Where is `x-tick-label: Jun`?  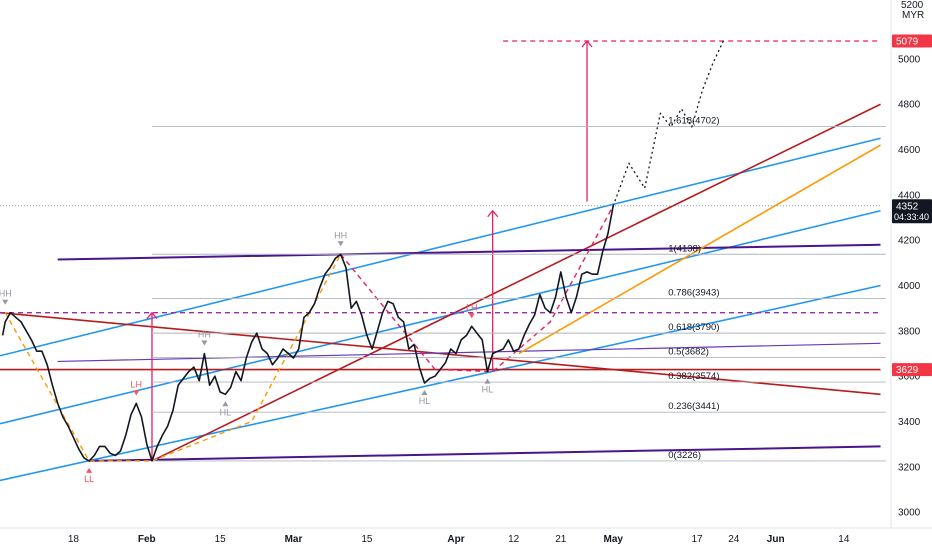
x-tick-label: Jun is located at coordinates (776, 539).